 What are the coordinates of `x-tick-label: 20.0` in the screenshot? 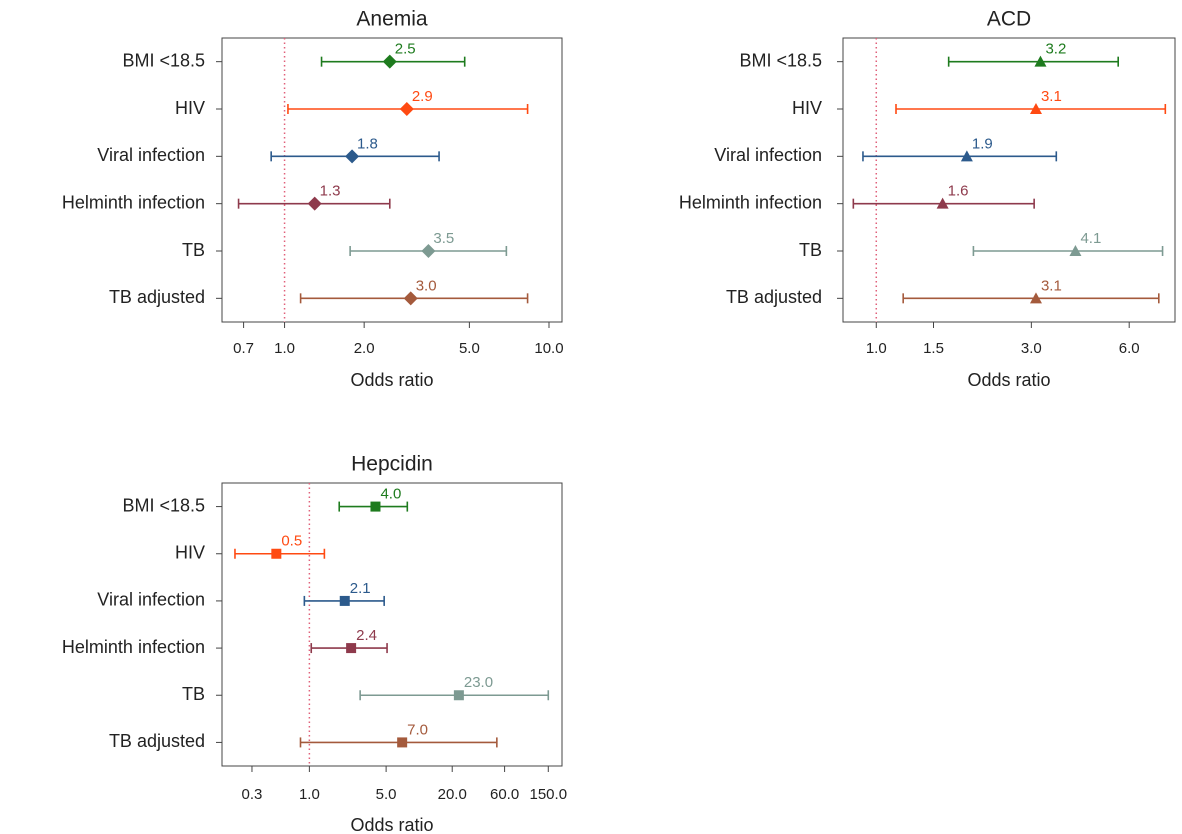 It's located at (452, 794).